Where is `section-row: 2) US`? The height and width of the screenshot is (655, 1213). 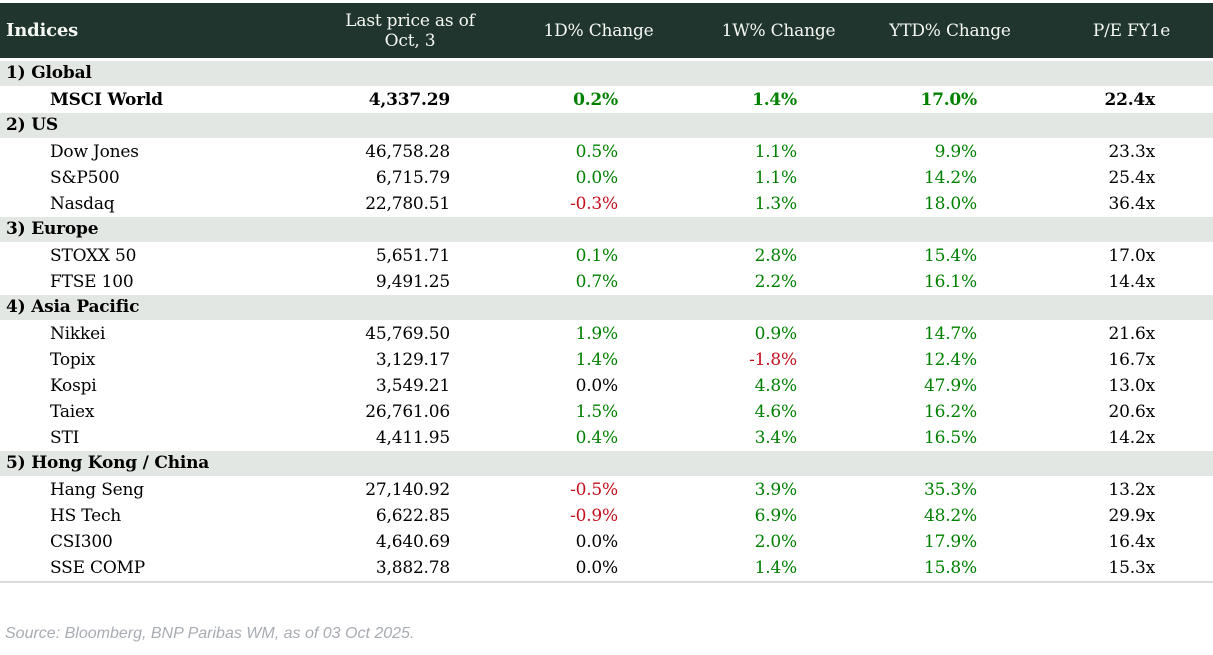
section-row: 2) US is located at coordinates (606, 126).